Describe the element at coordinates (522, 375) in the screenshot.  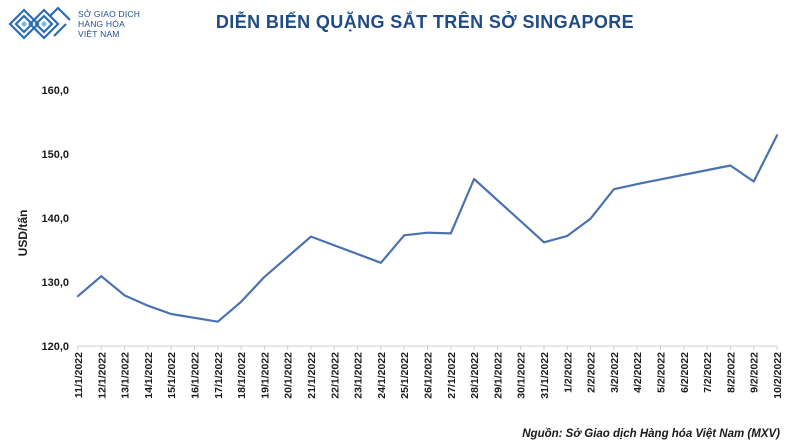
I see `x-tick-label: 30/1/2022` at that location.